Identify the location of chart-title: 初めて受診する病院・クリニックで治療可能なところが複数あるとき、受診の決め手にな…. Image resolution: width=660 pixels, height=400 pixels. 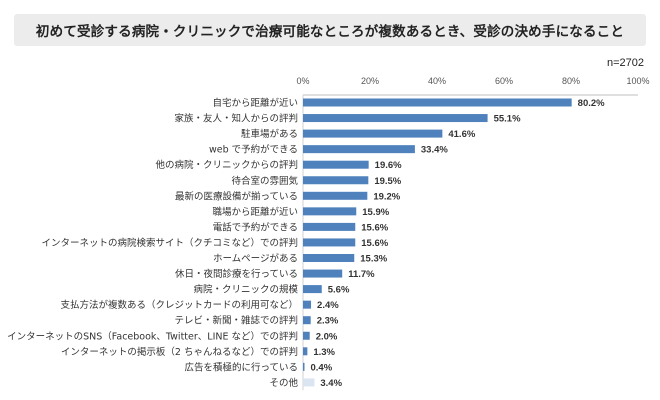
(330, 30).